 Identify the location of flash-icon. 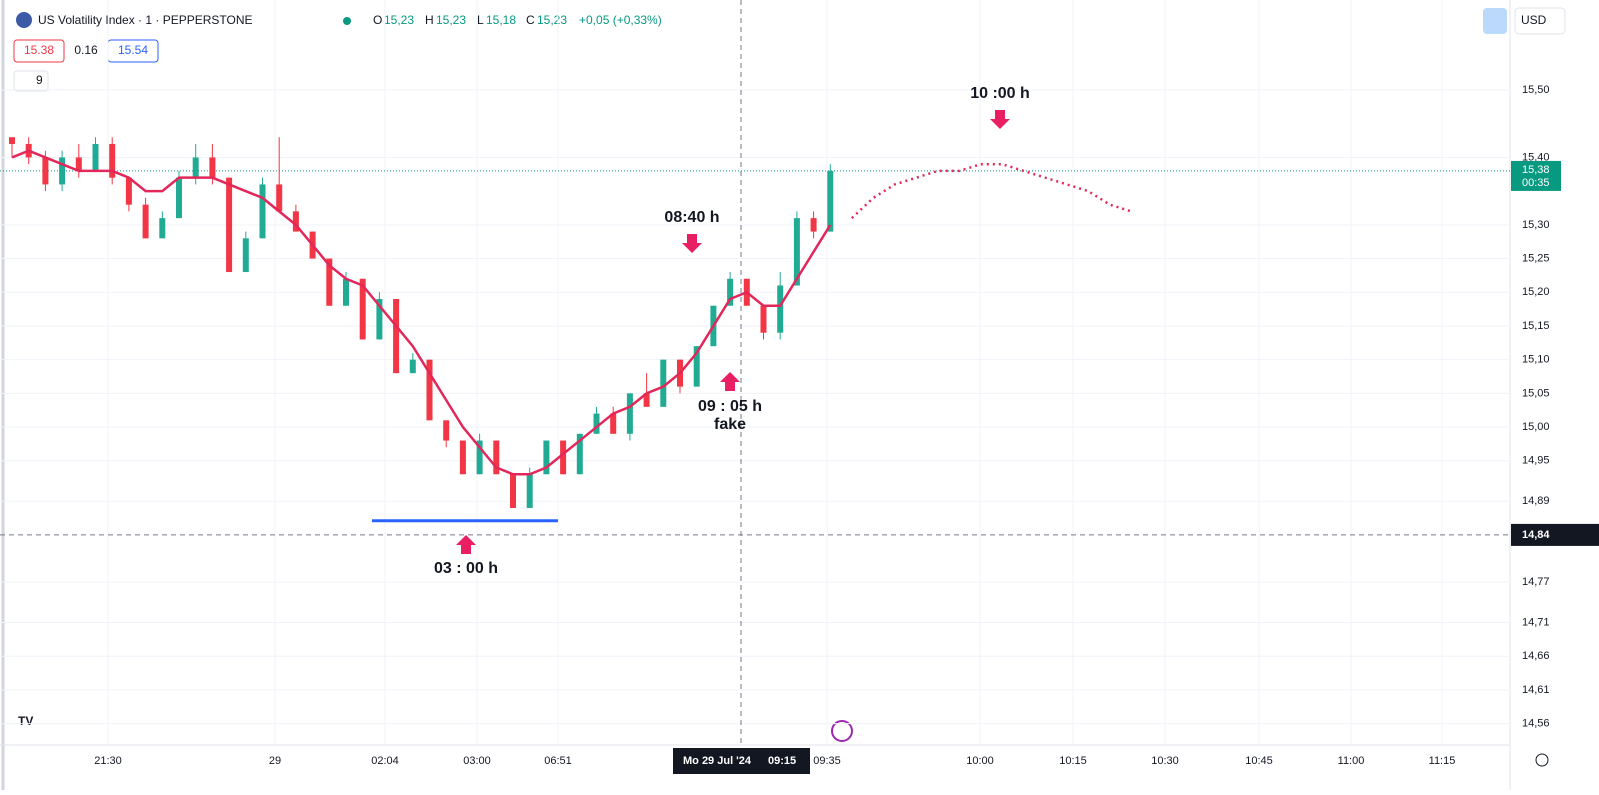
(842, 731).